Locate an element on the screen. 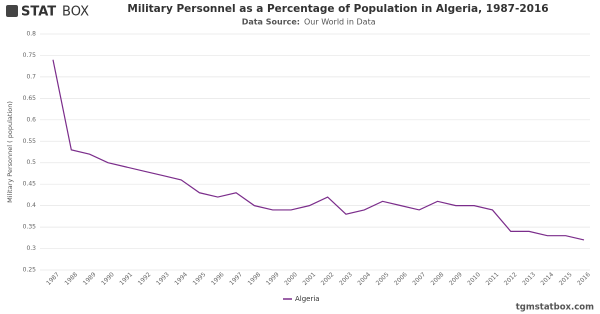 This screenshot has height=314, width=600. y-tick-label: 0.35 is located at coordinates (30, 227).